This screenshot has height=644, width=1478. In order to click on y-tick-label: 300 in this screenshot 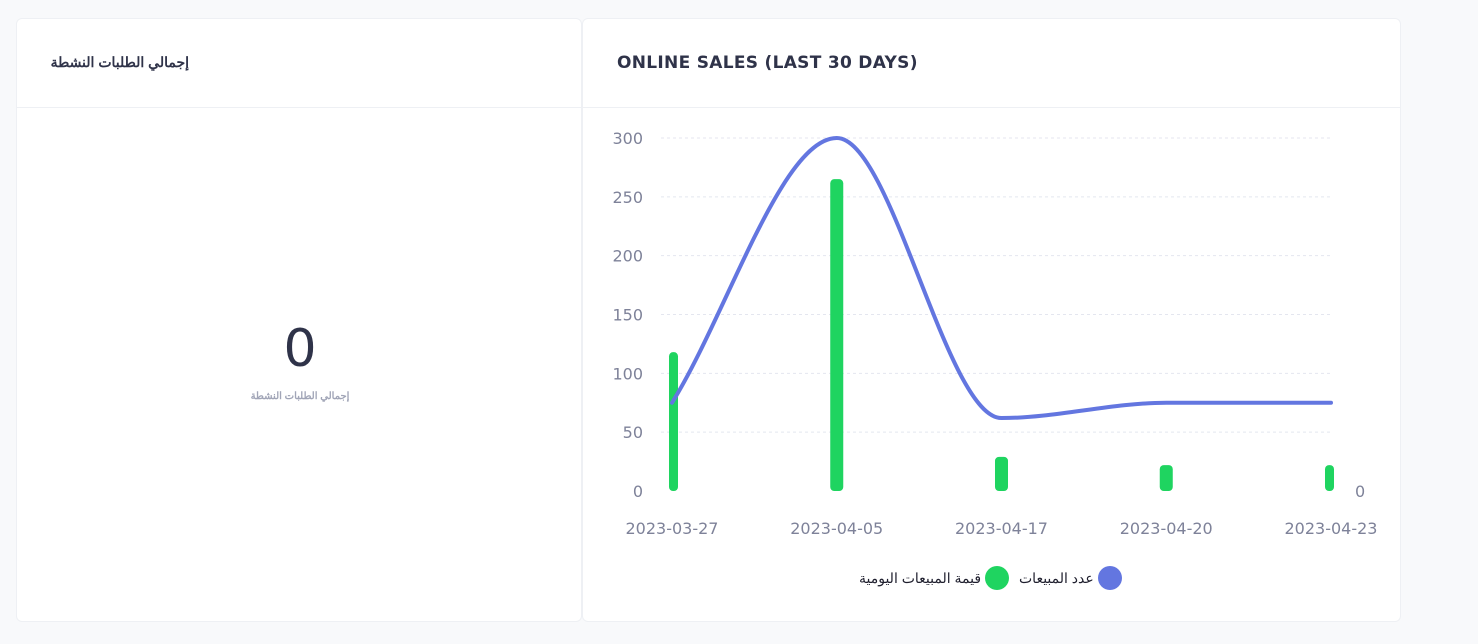, I will do `click(627, 138)`.